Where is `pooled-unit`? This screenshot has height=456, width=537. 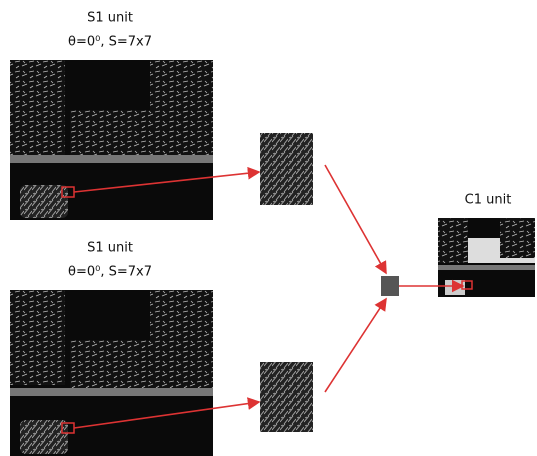 pooled-unit is located at coordinates (390, 286).